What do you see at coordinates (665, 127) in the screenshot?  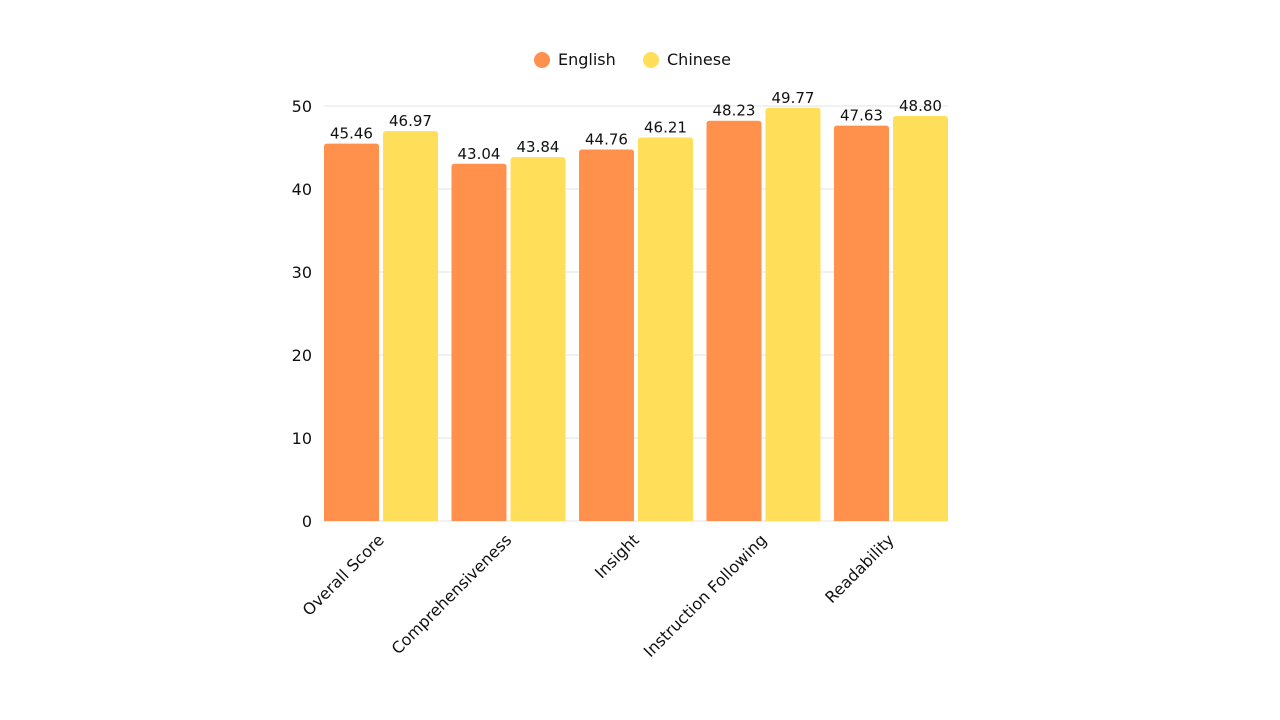 I see `data-label: 46.21` at bounding box center [665, 127].